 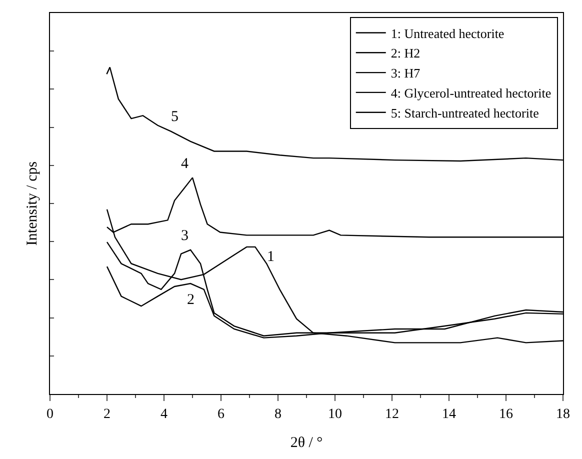 What do you see at coordinates (164, 414) in the screenshot?
I see `x-tick-label: 4` at bounding box center [164, 414].